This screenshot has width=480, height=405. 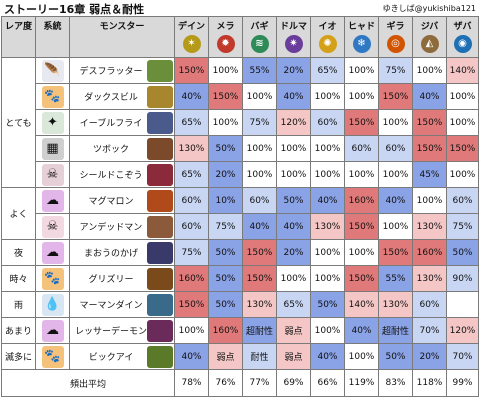 What do you see at coordinates (52, 200) in the screenshot?
I see `slime-icon: ☁` at bounding box center [52, 200].